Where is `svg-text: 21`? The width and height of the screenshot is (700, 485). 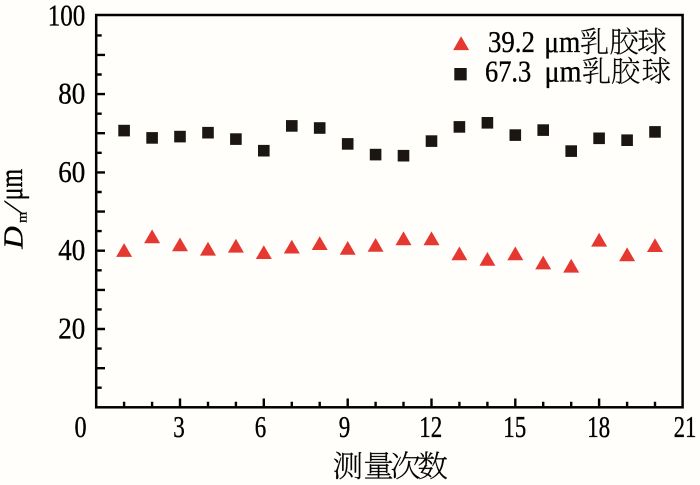
svg-text: 21 is located at coordinates (685, 426).